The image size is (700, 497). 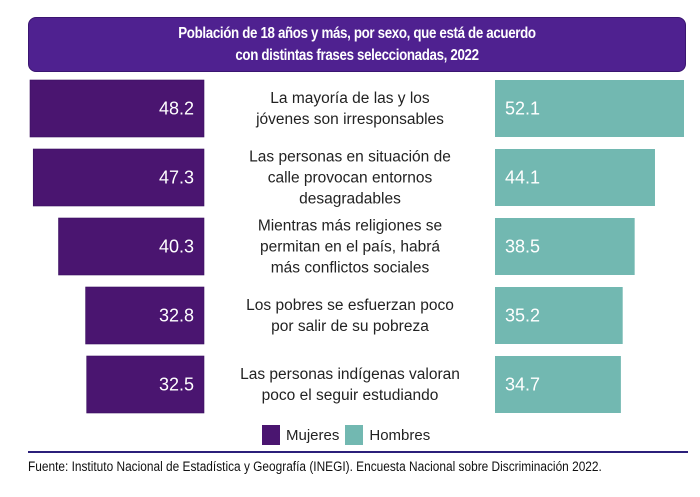 I want to click on bar-label-hombres-3: 35.2, so click(x=522, y=316).